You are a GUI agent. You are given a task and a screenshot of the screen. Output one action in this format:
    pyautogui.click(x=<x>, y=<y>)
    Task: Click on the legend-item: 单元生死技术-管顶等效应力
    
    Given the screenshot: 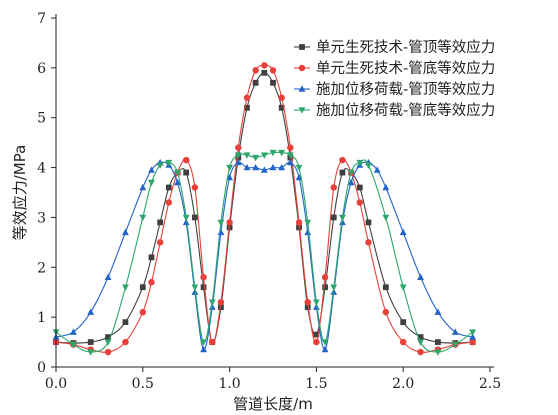 What is the action you would take?
    pyautogui.click(x=394, y=47)
    